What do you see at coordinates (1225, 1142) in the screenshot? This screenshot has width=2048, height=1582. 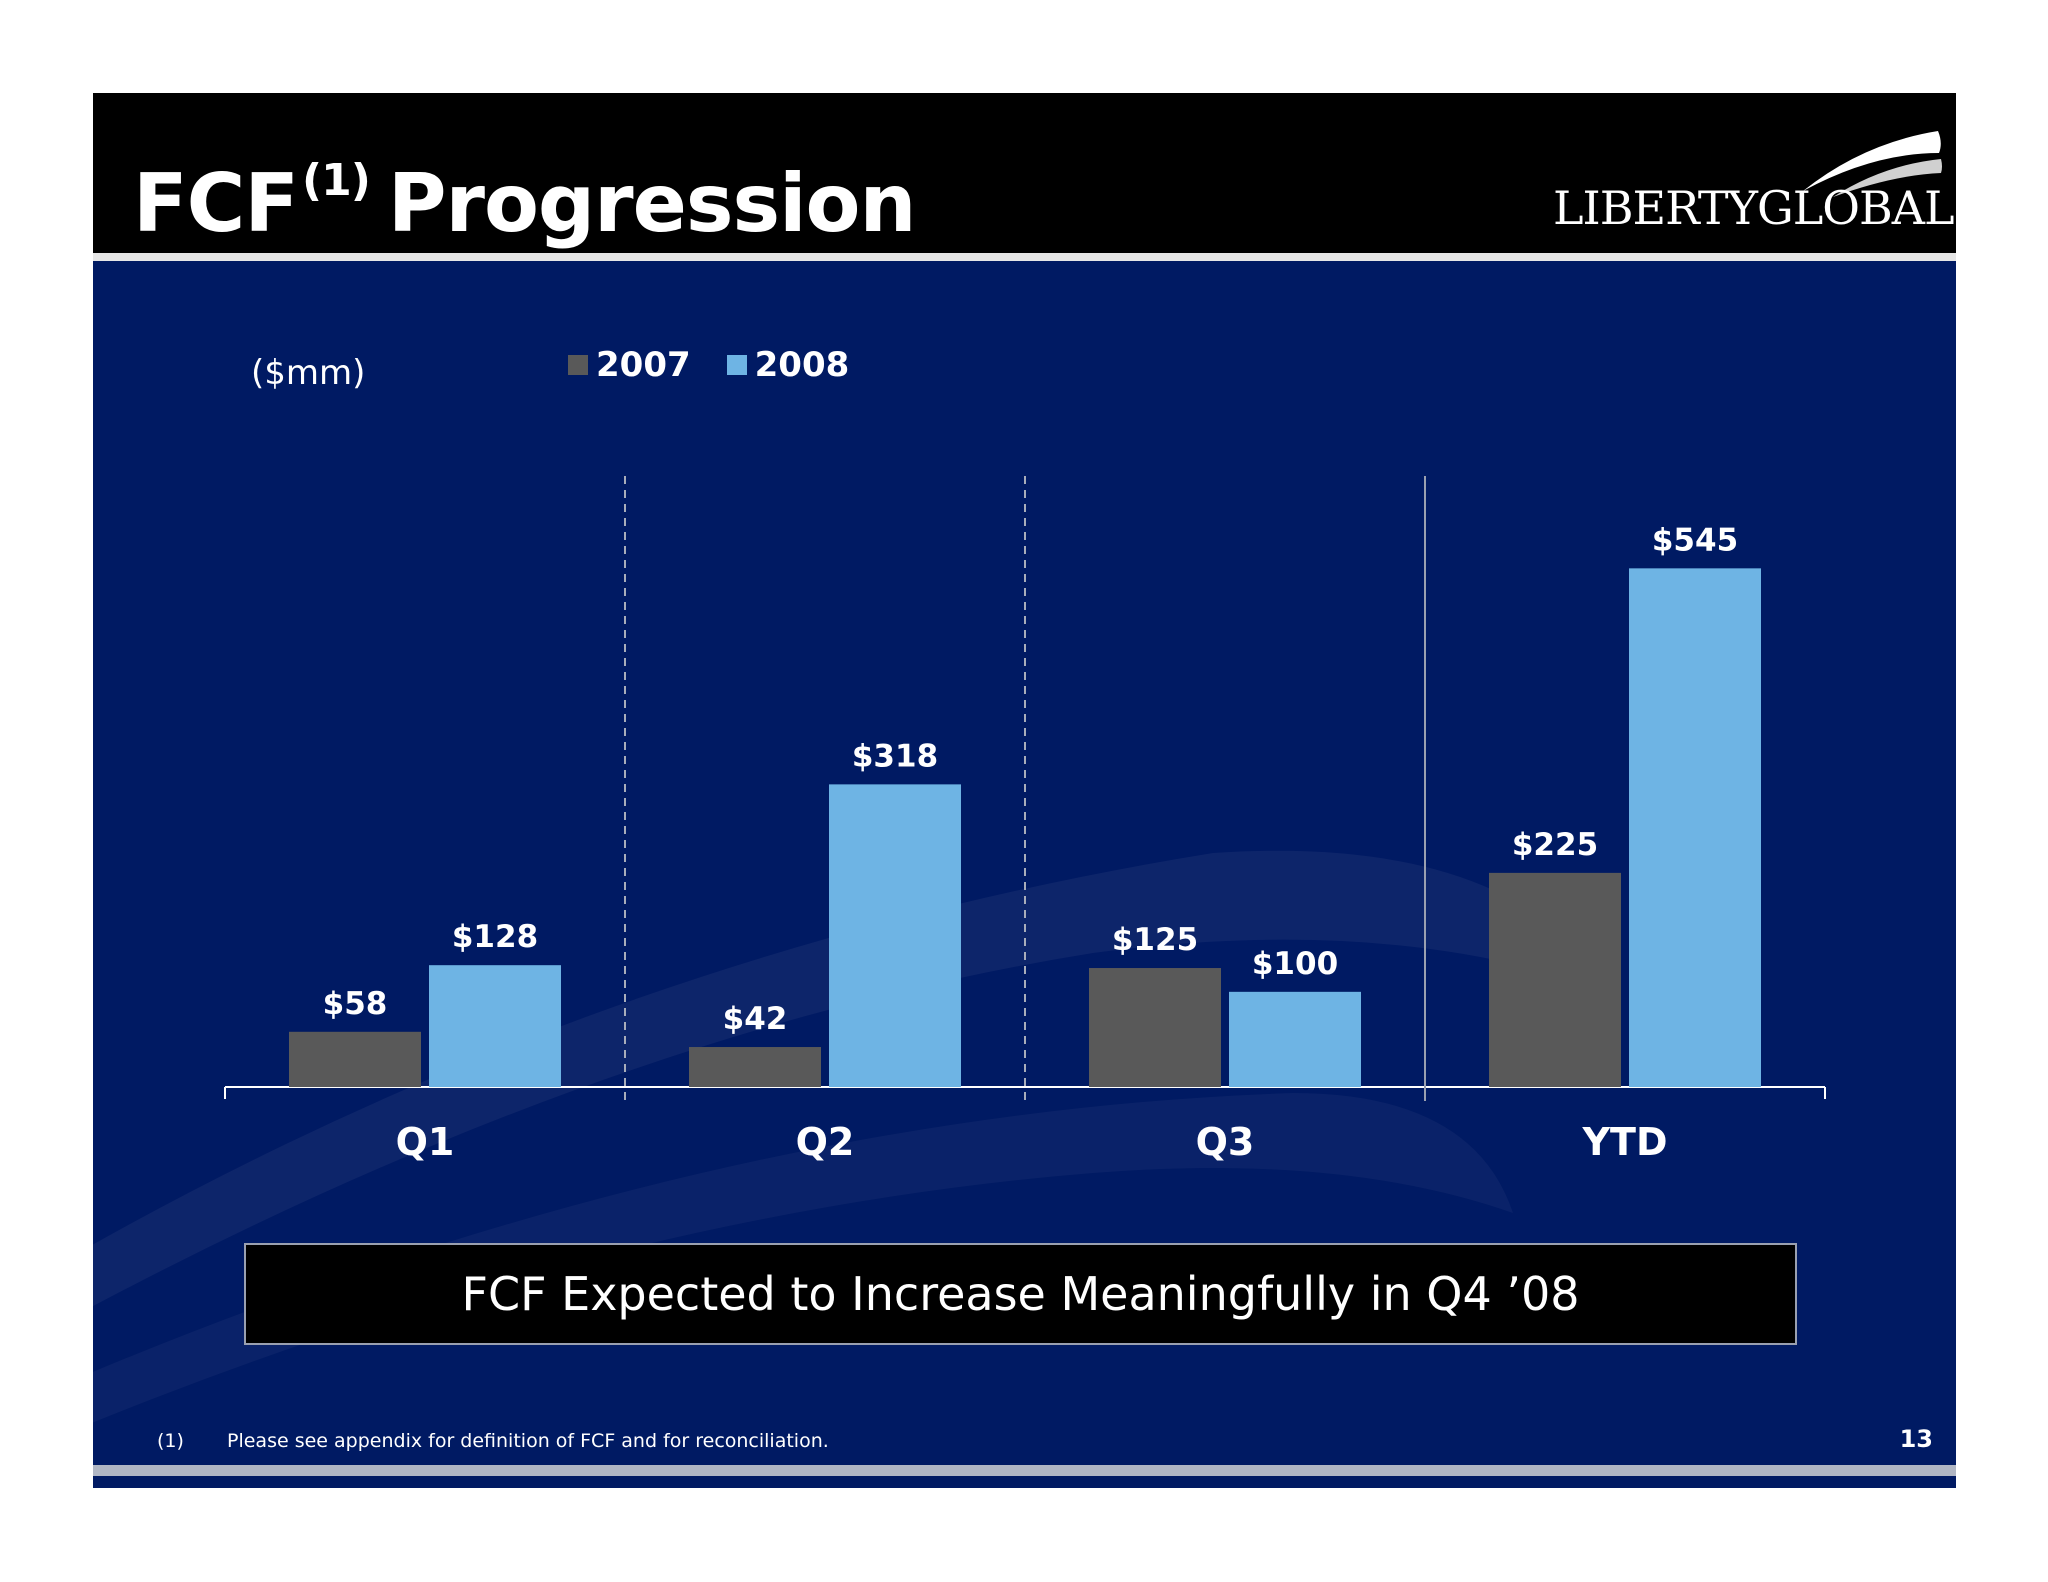 I see `x-tick-label: Q3` at bounding box center [1225, 1142].